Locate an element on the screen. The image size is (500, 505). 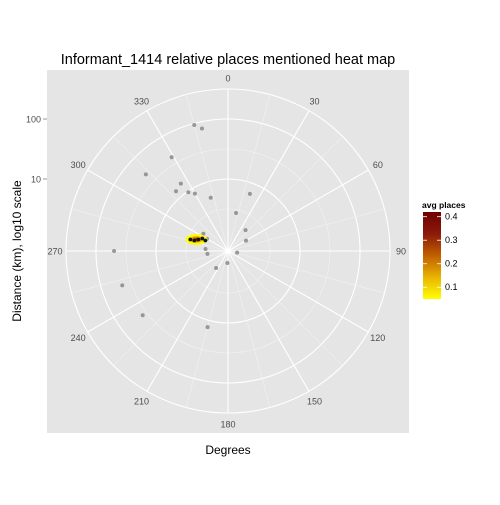
legend-tick-label: 0.3 is located at coordinates (451, 240).